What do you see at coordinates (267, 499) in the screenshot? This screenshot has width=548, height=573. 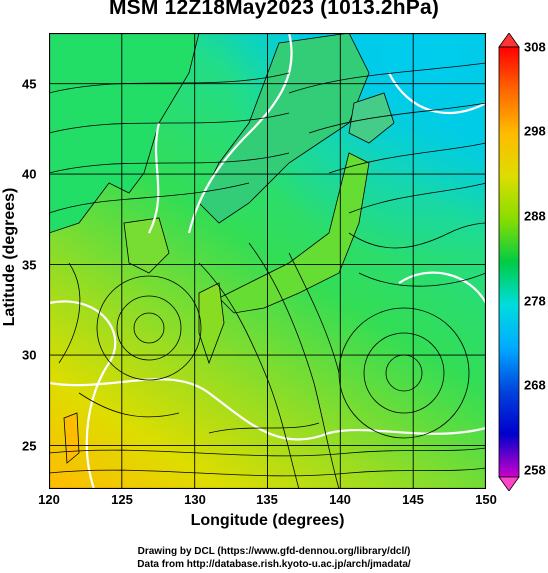 I see `x-tick-135: 135` at bounding box center [267, 499].